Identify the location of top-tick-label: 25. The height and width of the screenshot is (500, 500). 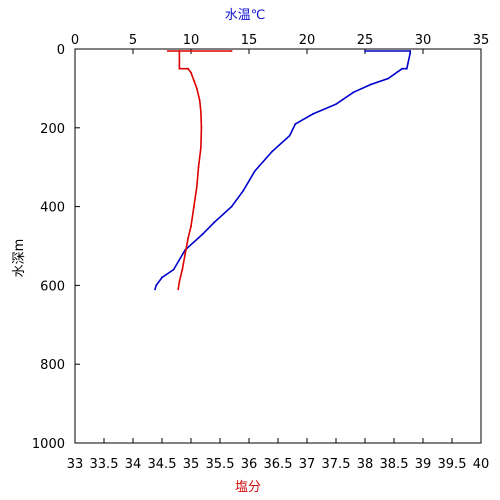
(365, 40).